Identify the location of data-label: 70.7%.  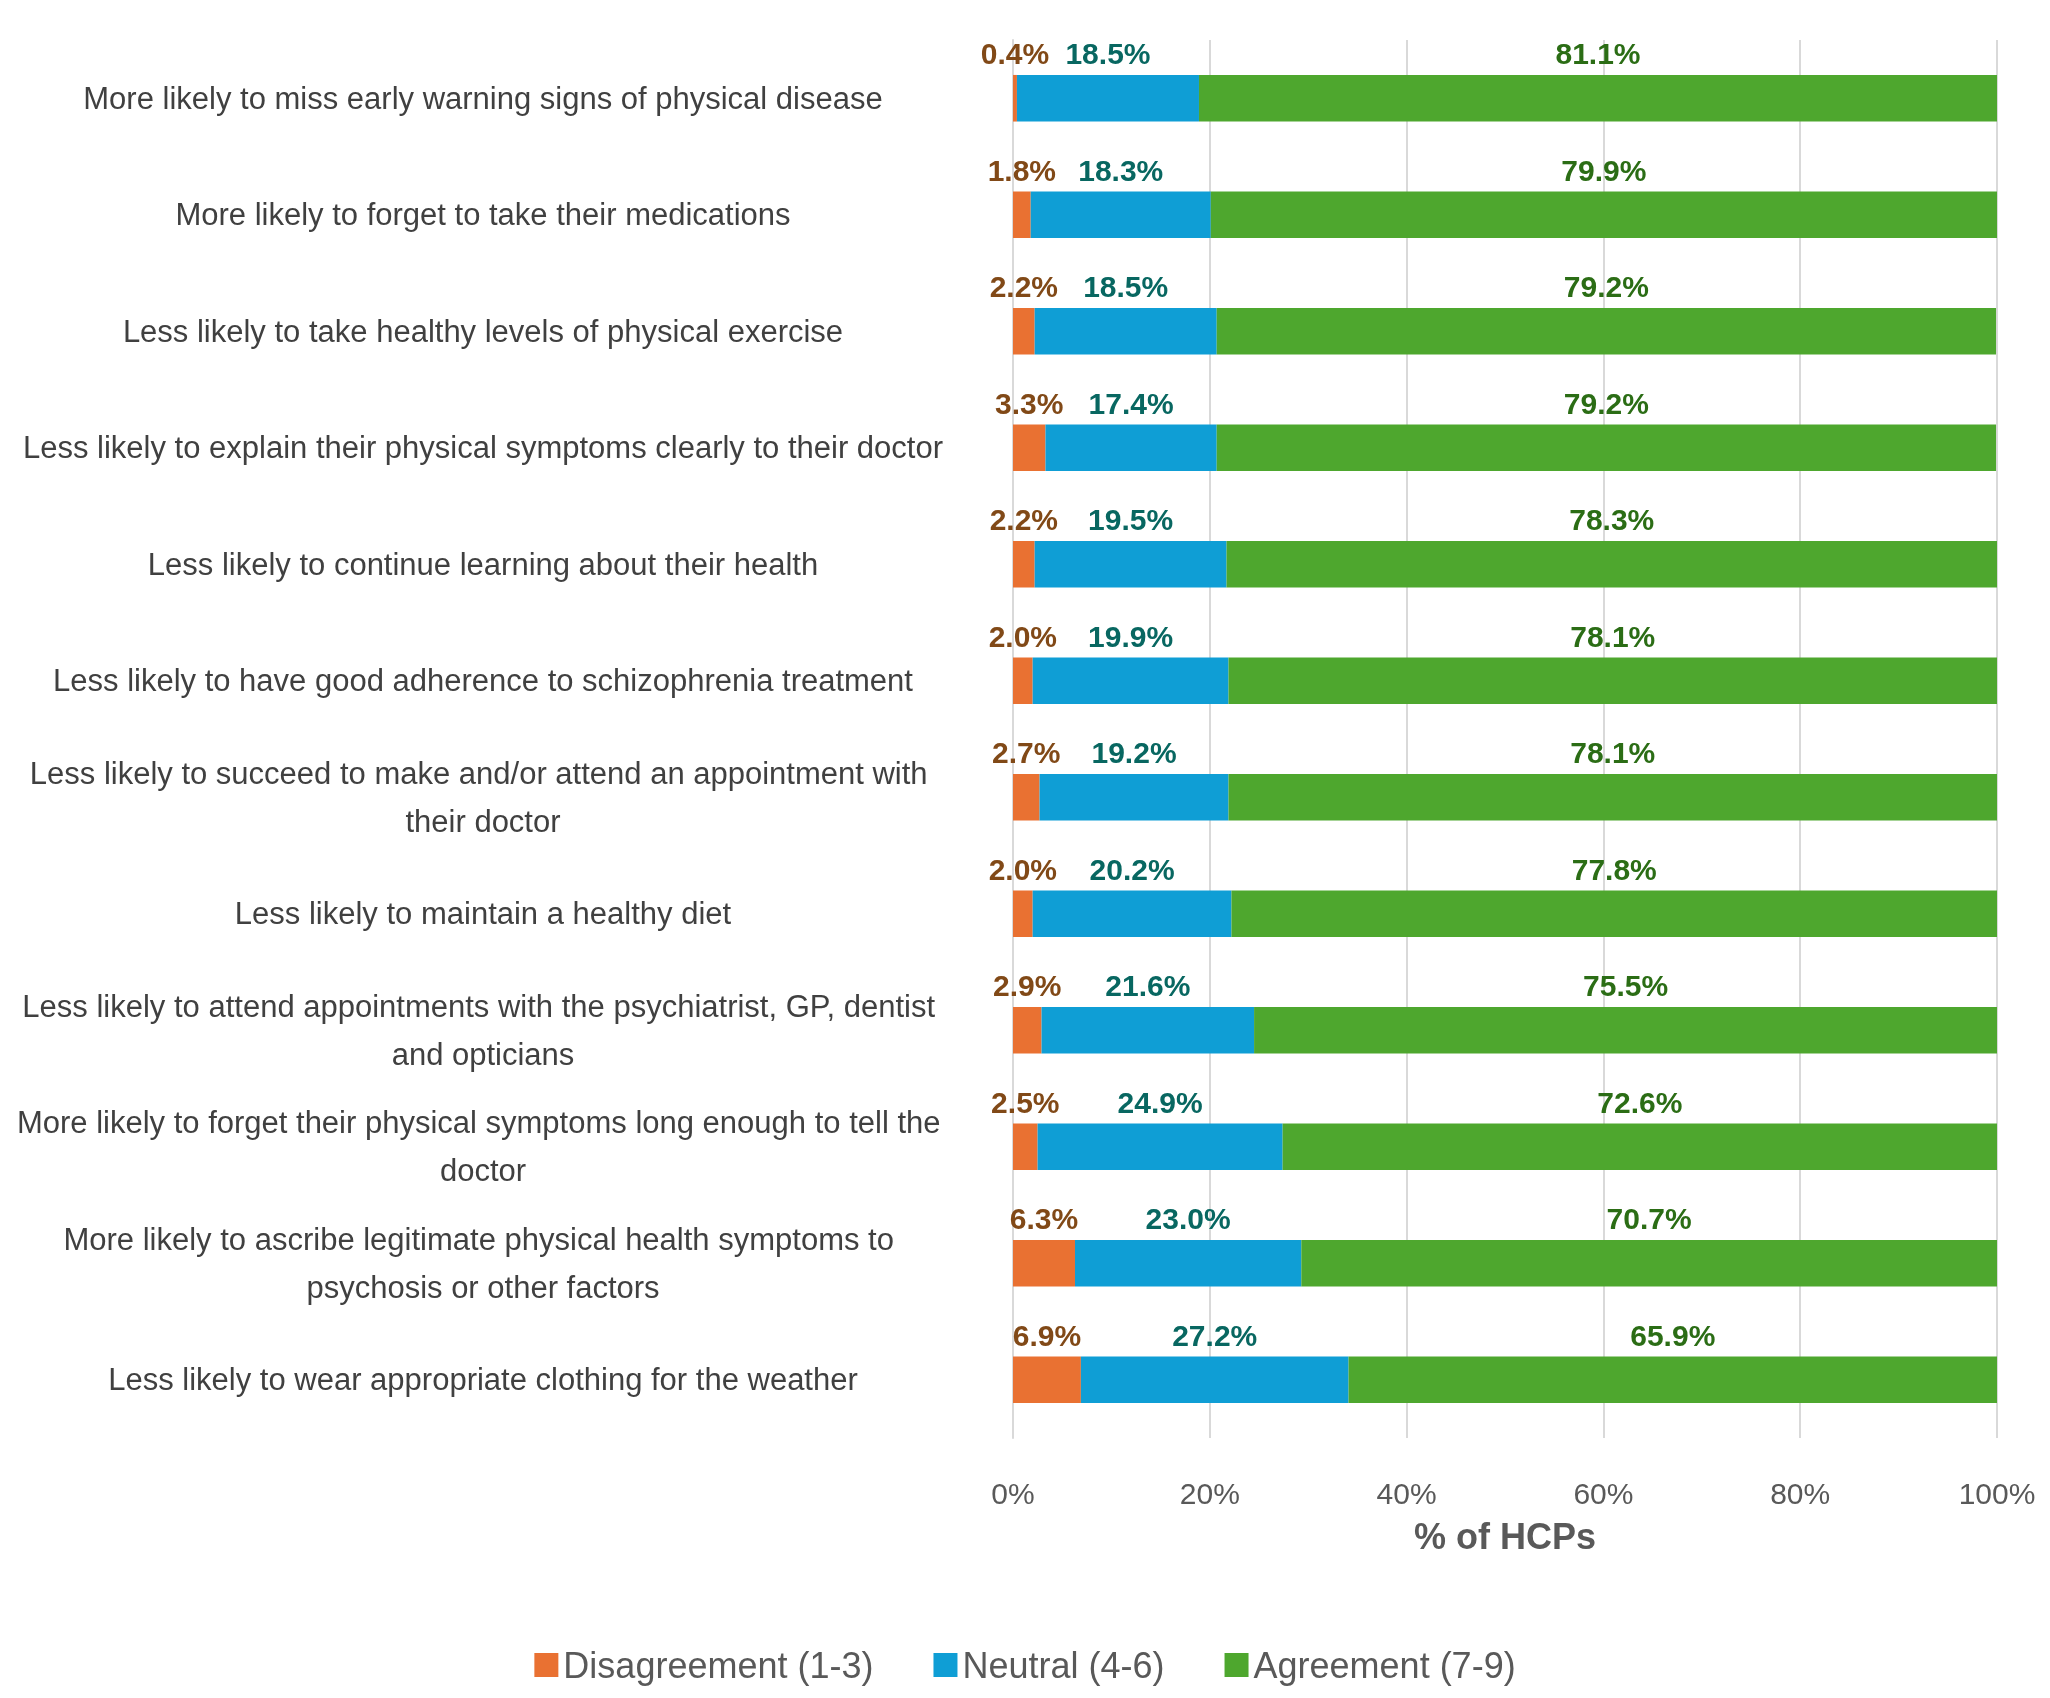
(1649, 1219).